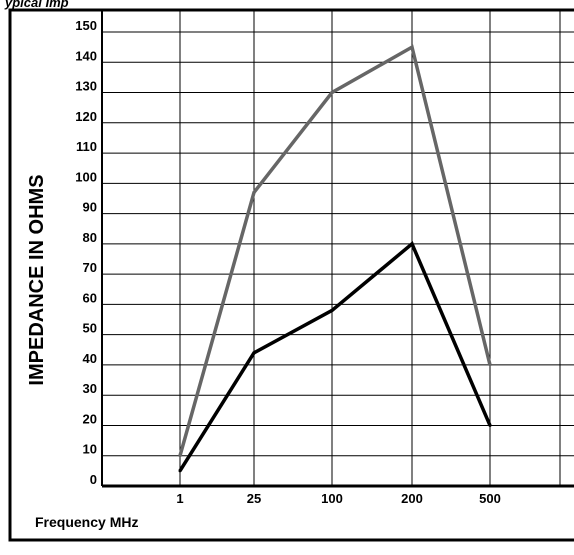 The width and height of the screenshot is (574, 555). I want to click on y-tick-label: 70, so click(90, 267).